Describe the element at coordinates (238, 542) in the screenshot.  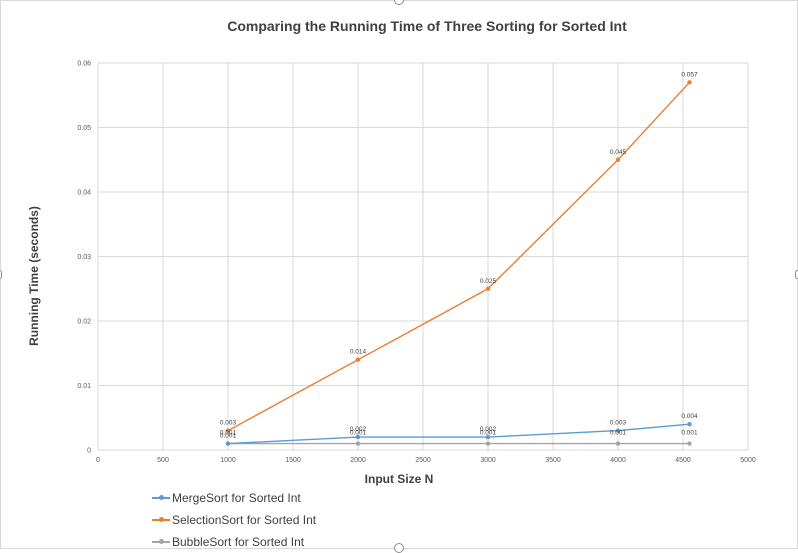
I see `legend-label: BubbleSort for Sorted Int` at that location.